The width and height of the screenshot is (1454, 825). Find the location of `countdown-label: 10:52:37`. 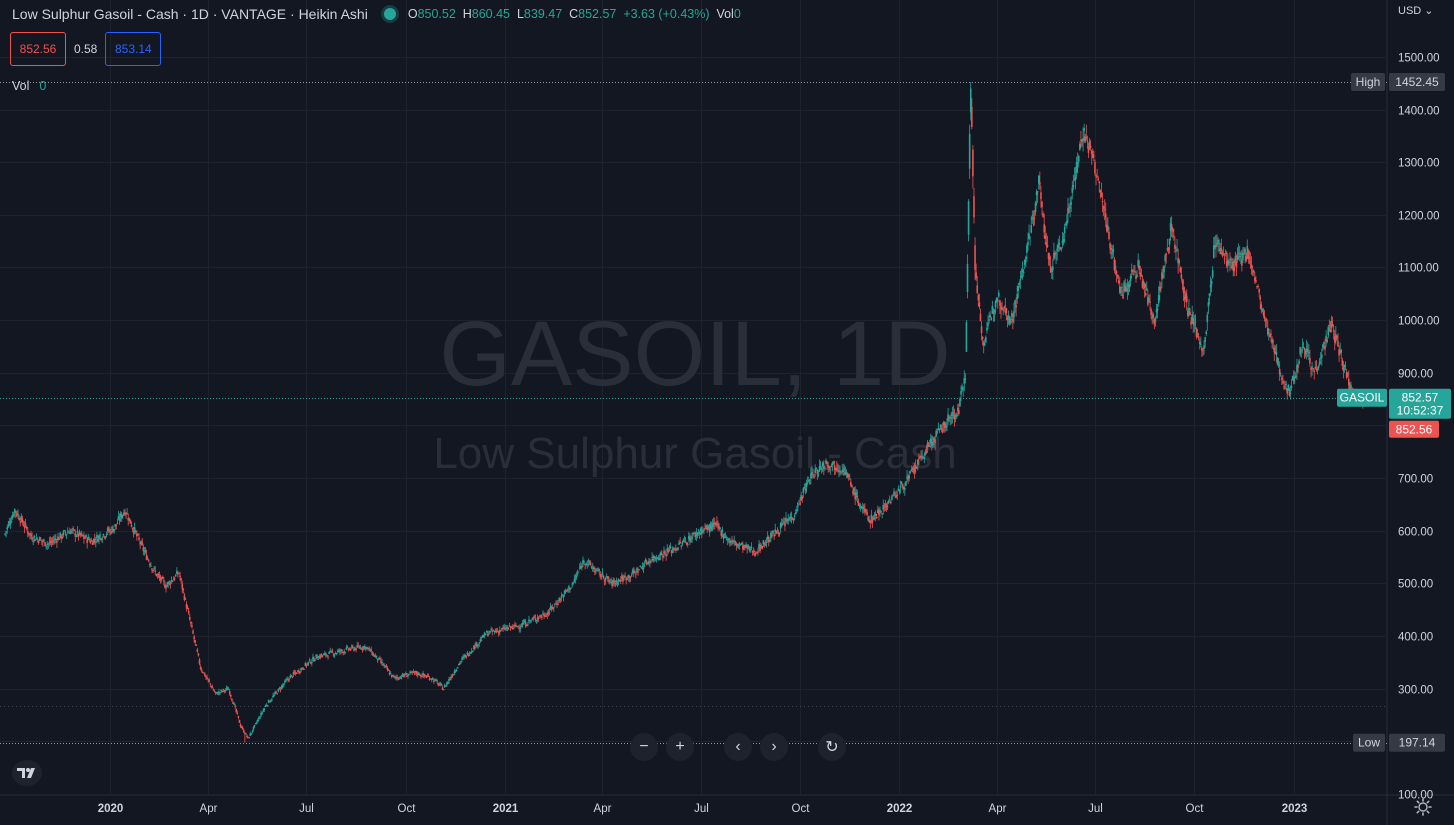

countdown-label: 10:52:37 is located at coordinates (1420, 411).